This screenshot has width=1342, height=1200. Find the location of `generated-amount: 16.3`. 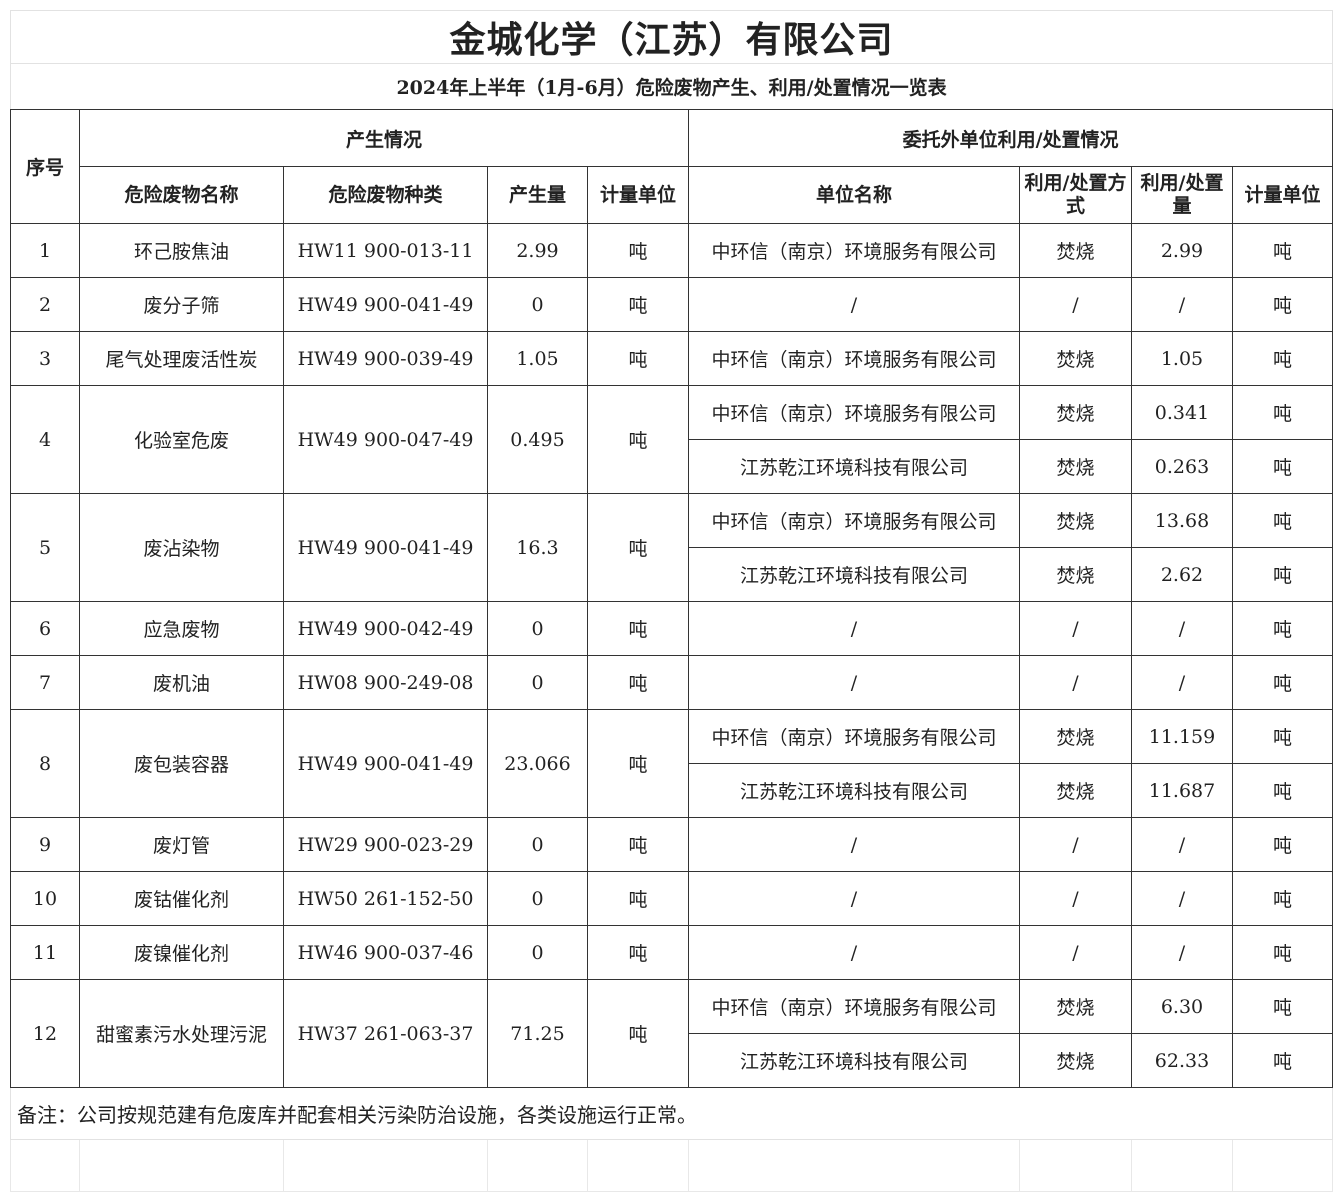

generated-amount: 16.3 is located at coordinates (537, 547).